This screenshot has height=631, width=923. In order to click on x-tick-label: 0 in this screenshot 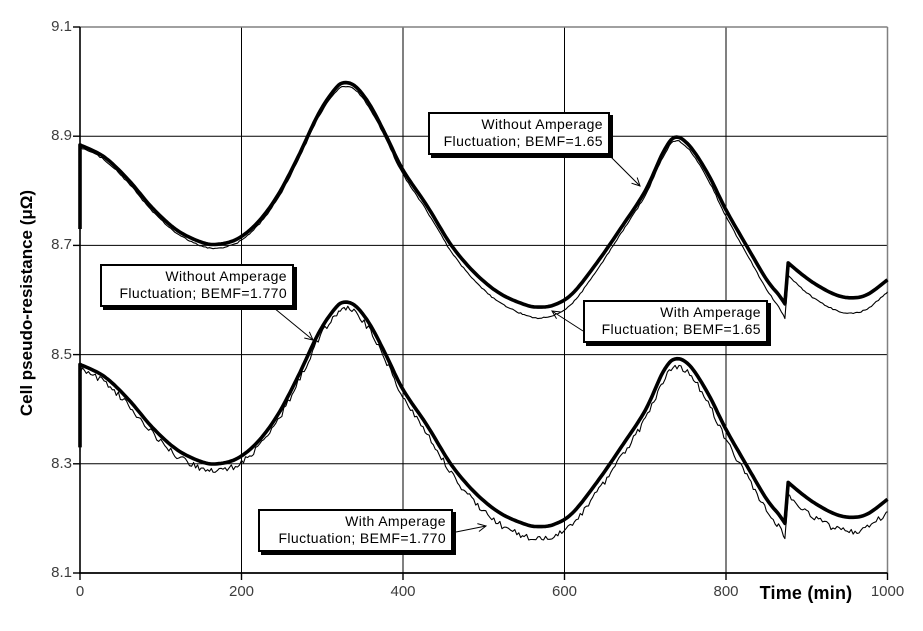, I will do `click(80, 591)`.